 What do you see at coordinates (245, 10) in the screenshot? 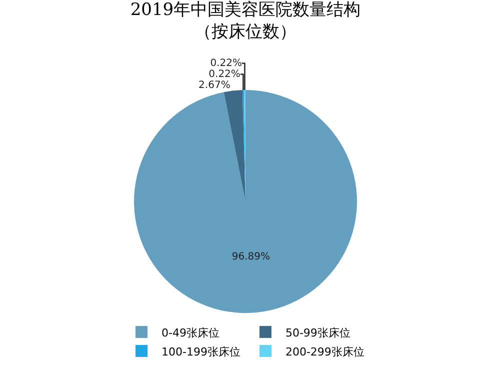
I see `chart-title: 2019年中国美容医院数量结构` at bounding box center [245, 10].